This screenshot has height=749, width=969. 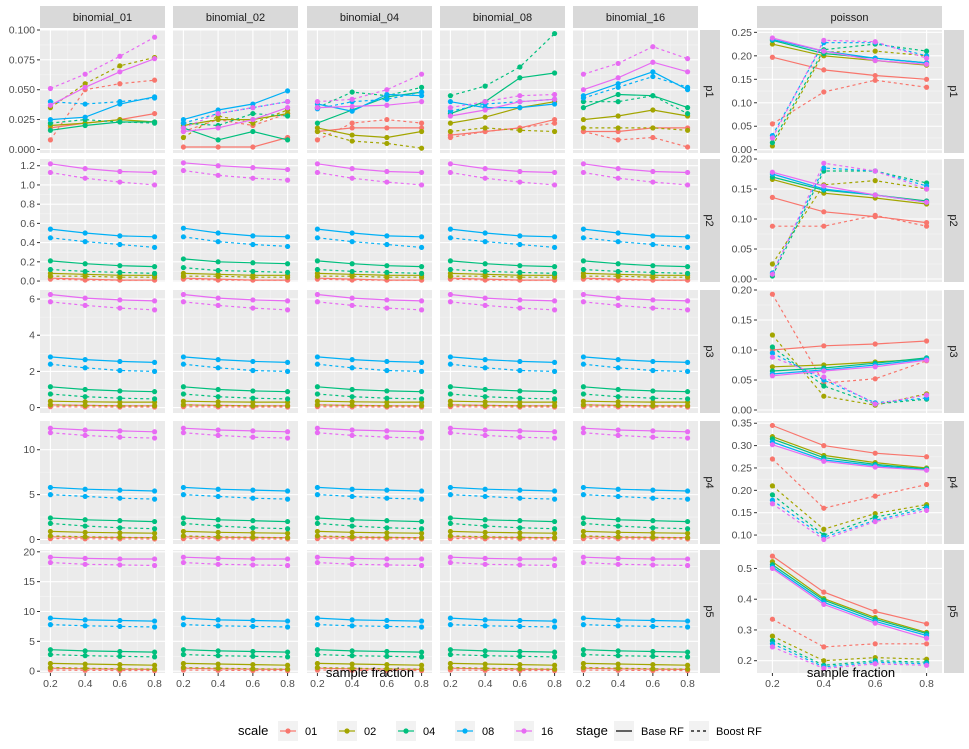 What do you see at coordinates (502, 351) in the screenshot?
I see `panel-binomial_08-p3` at bounding box center [502, 351].